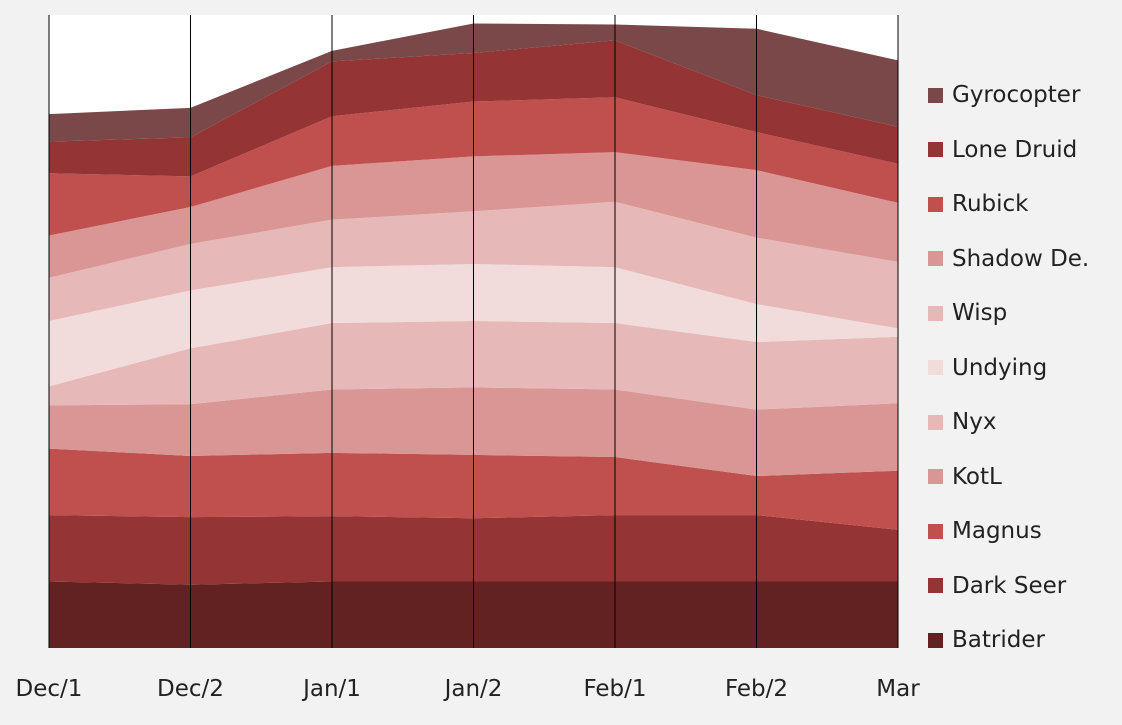 The width and height of the screenshot is (1122, 725). Describe the element at coordinates (473, 215) in the screenshot. I see `area-shadow-de` at that location.